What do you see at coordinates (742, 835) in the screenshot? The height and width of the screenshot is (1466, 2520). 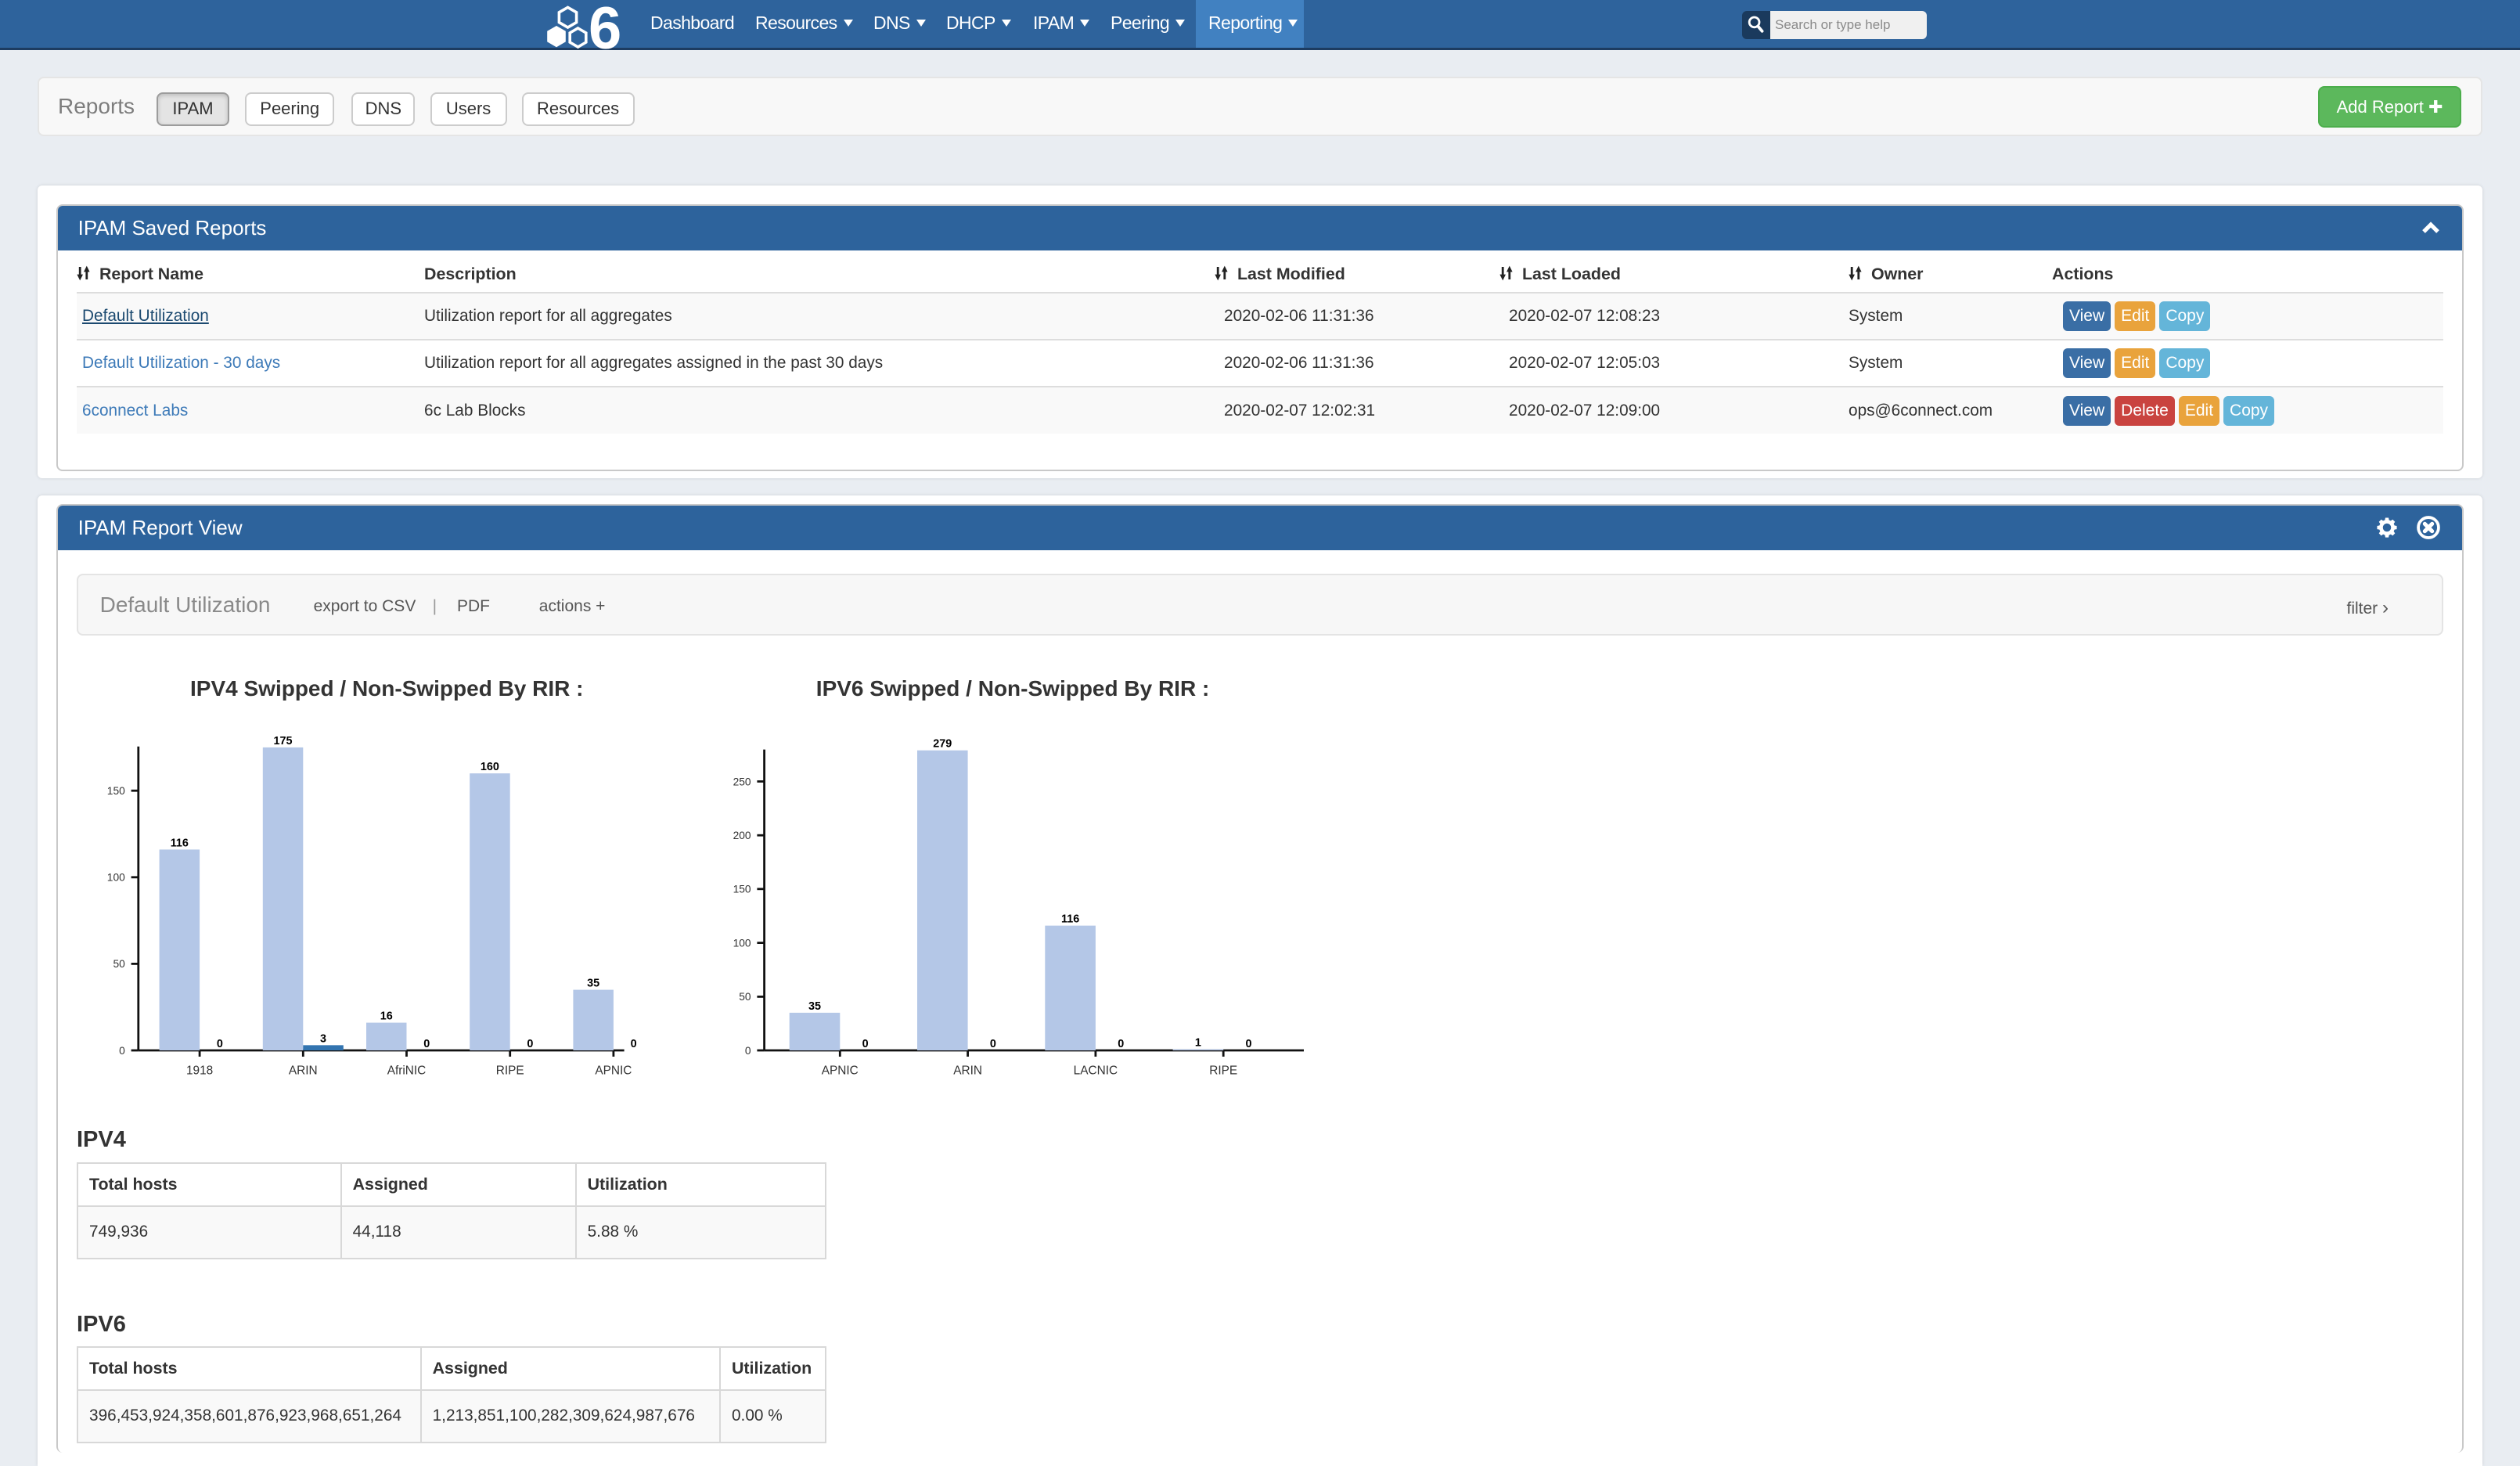 I see `svg-text: 200` at bounding box center [742, 835].